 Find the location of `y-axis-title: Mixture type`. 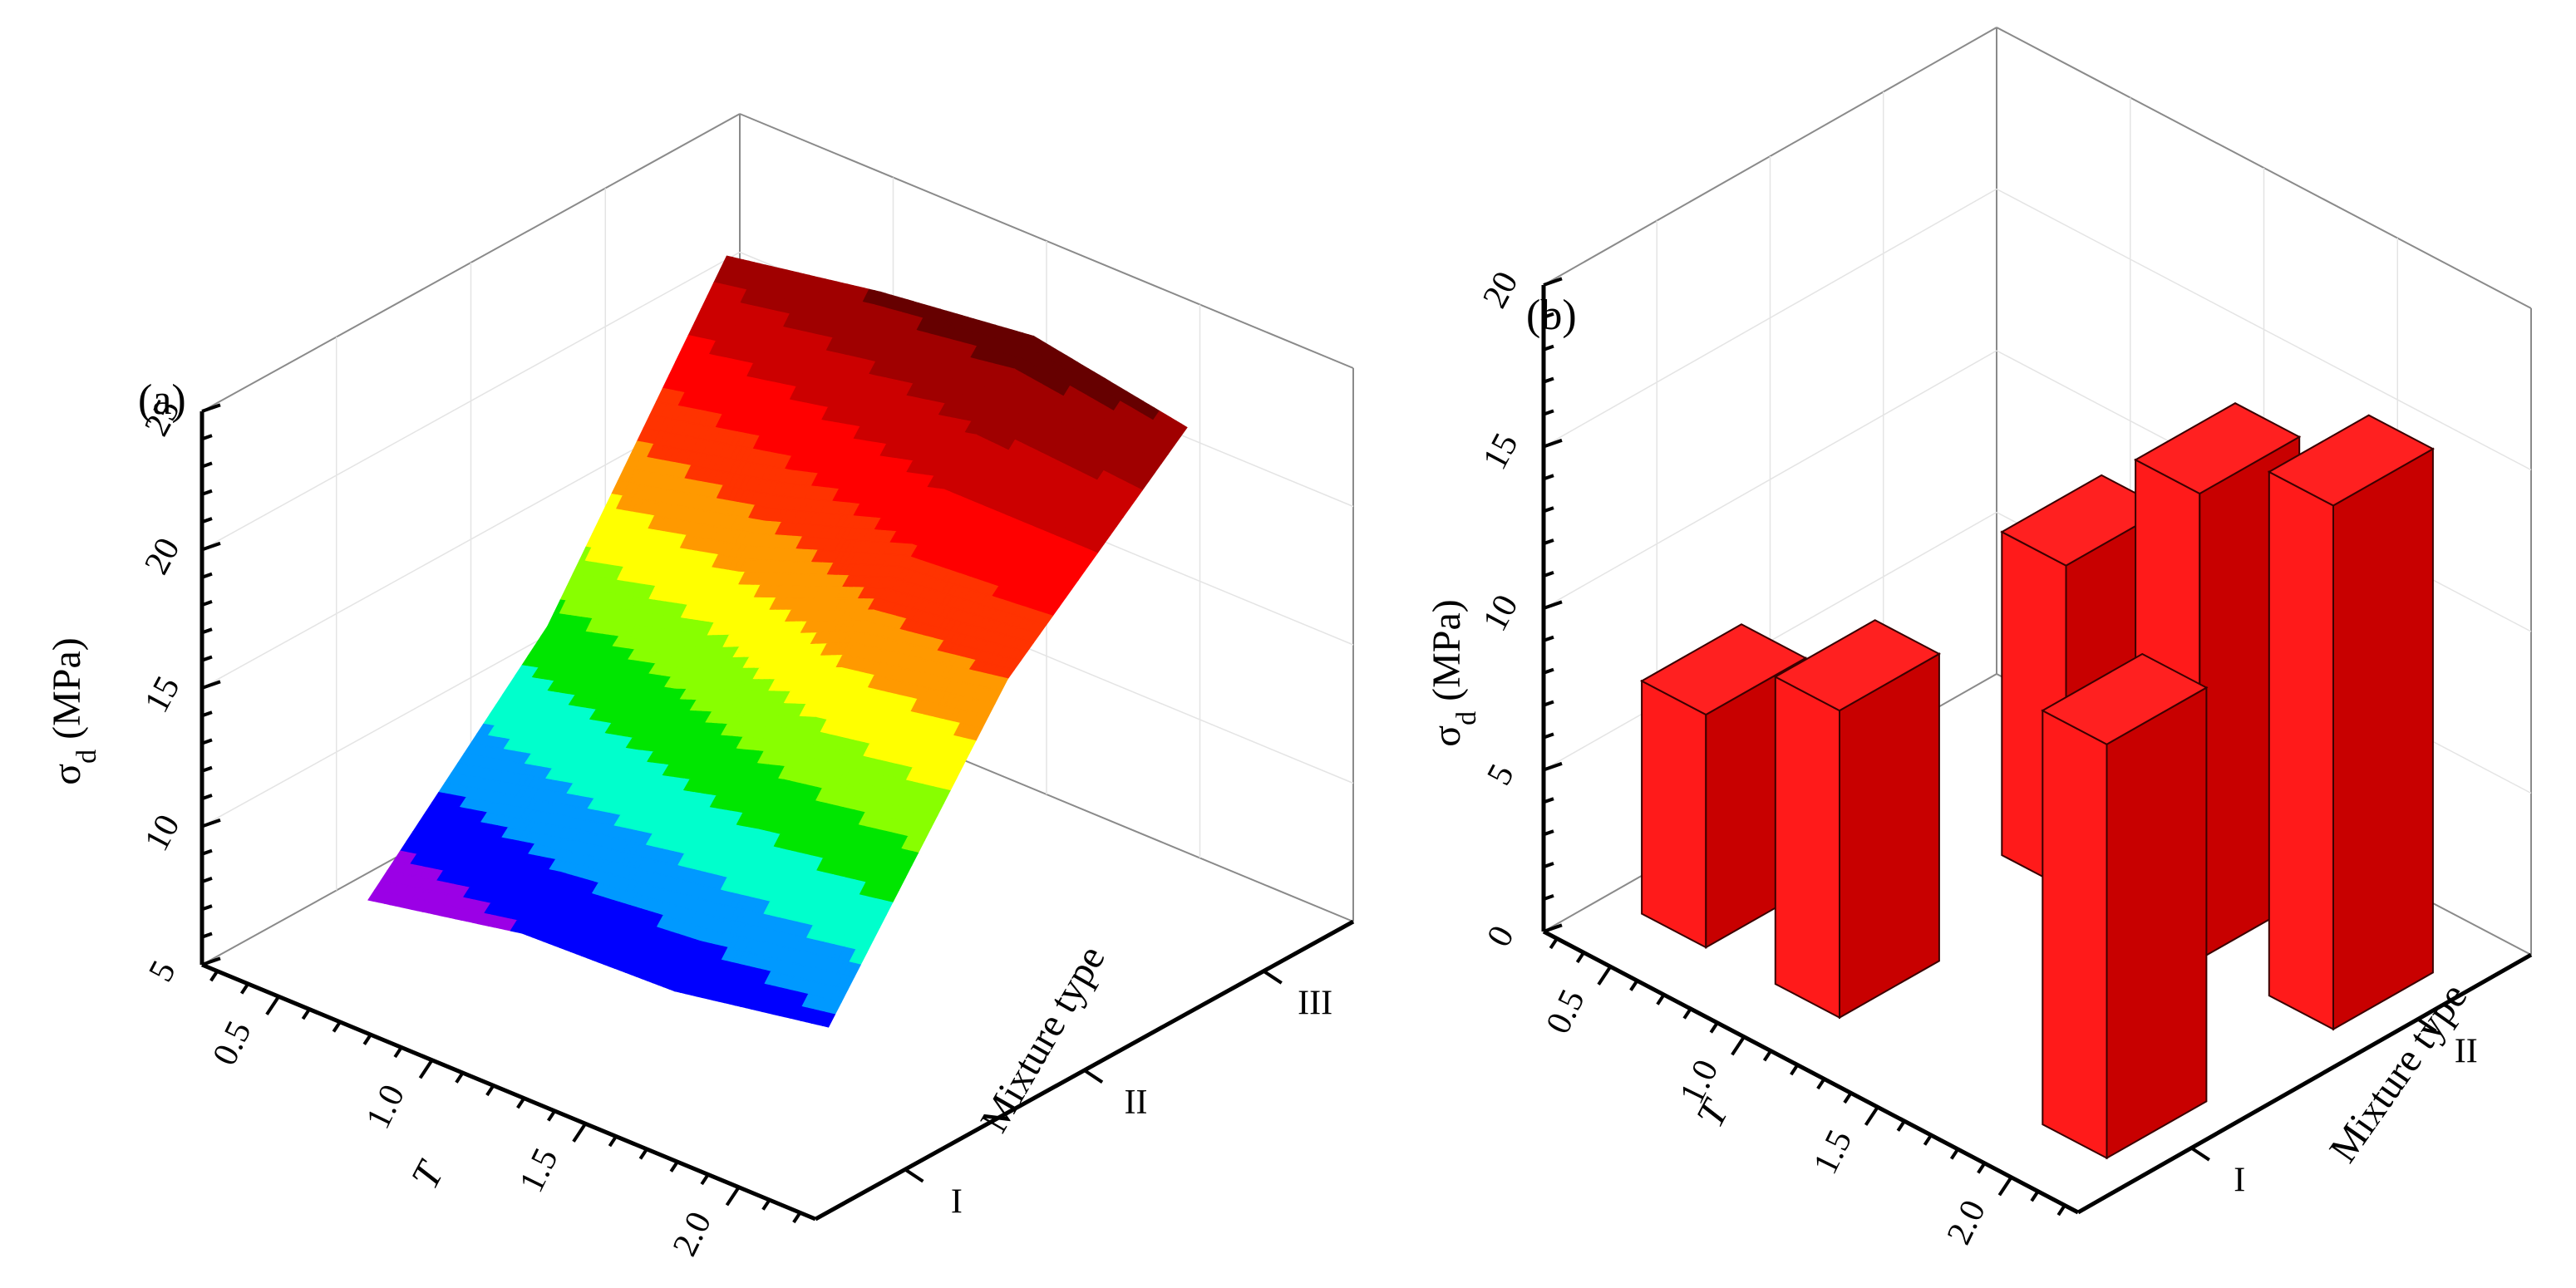

y-axis-title: Mixture type is located at coordinates (1043, 1038).